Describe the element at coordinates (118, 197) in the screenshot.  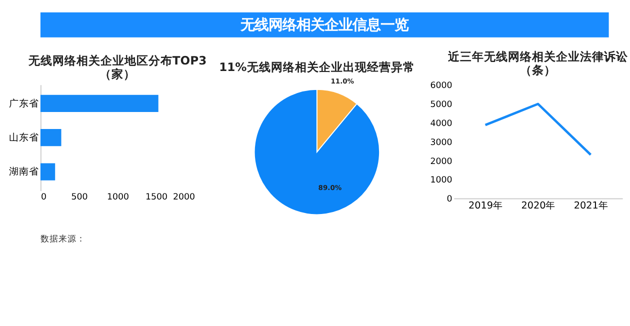
I see `x-tick-label: 1000` at that location.